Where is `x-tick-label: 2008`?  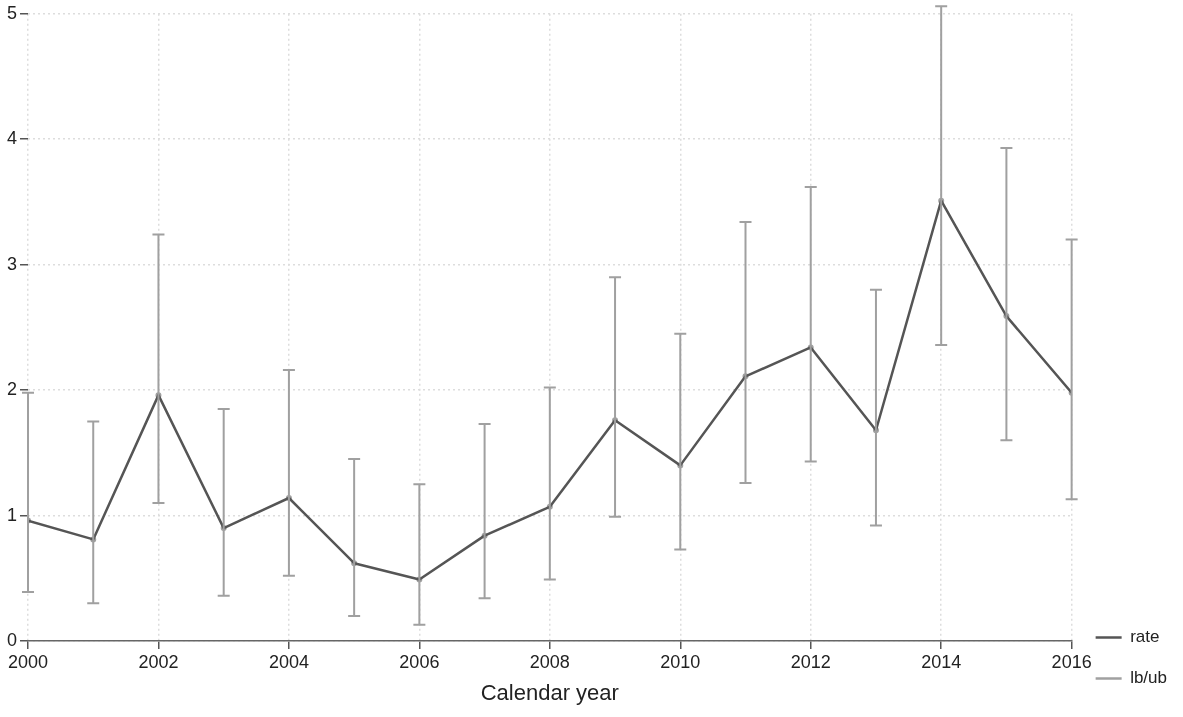 x-tick-label: 2008 is located at coordinates (549, 661).